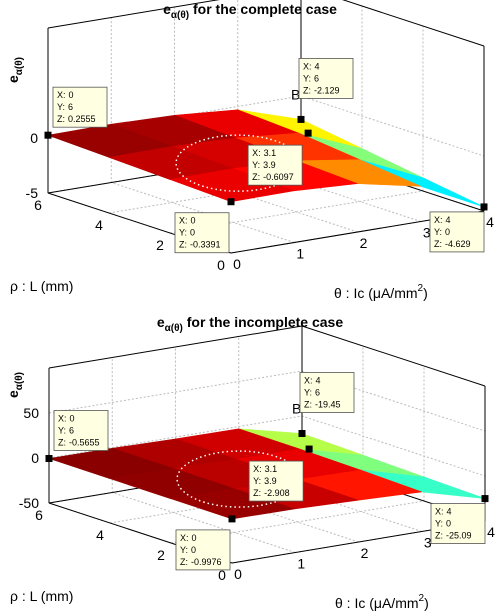 This screenshot has width=501, height=614. Describe the element at coordinates (264, 165) in the screenshot. I see `datatip-text: Y: 3.9` at that location.